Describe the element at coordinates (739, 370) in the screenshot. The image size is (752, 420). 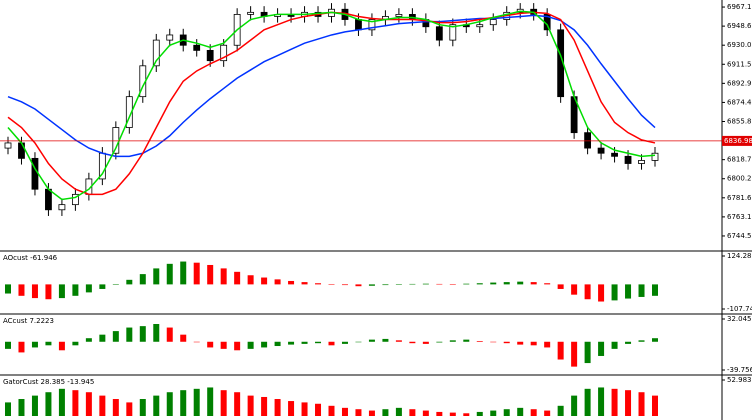
I see `y-tick-label: -39.7566` at that location.